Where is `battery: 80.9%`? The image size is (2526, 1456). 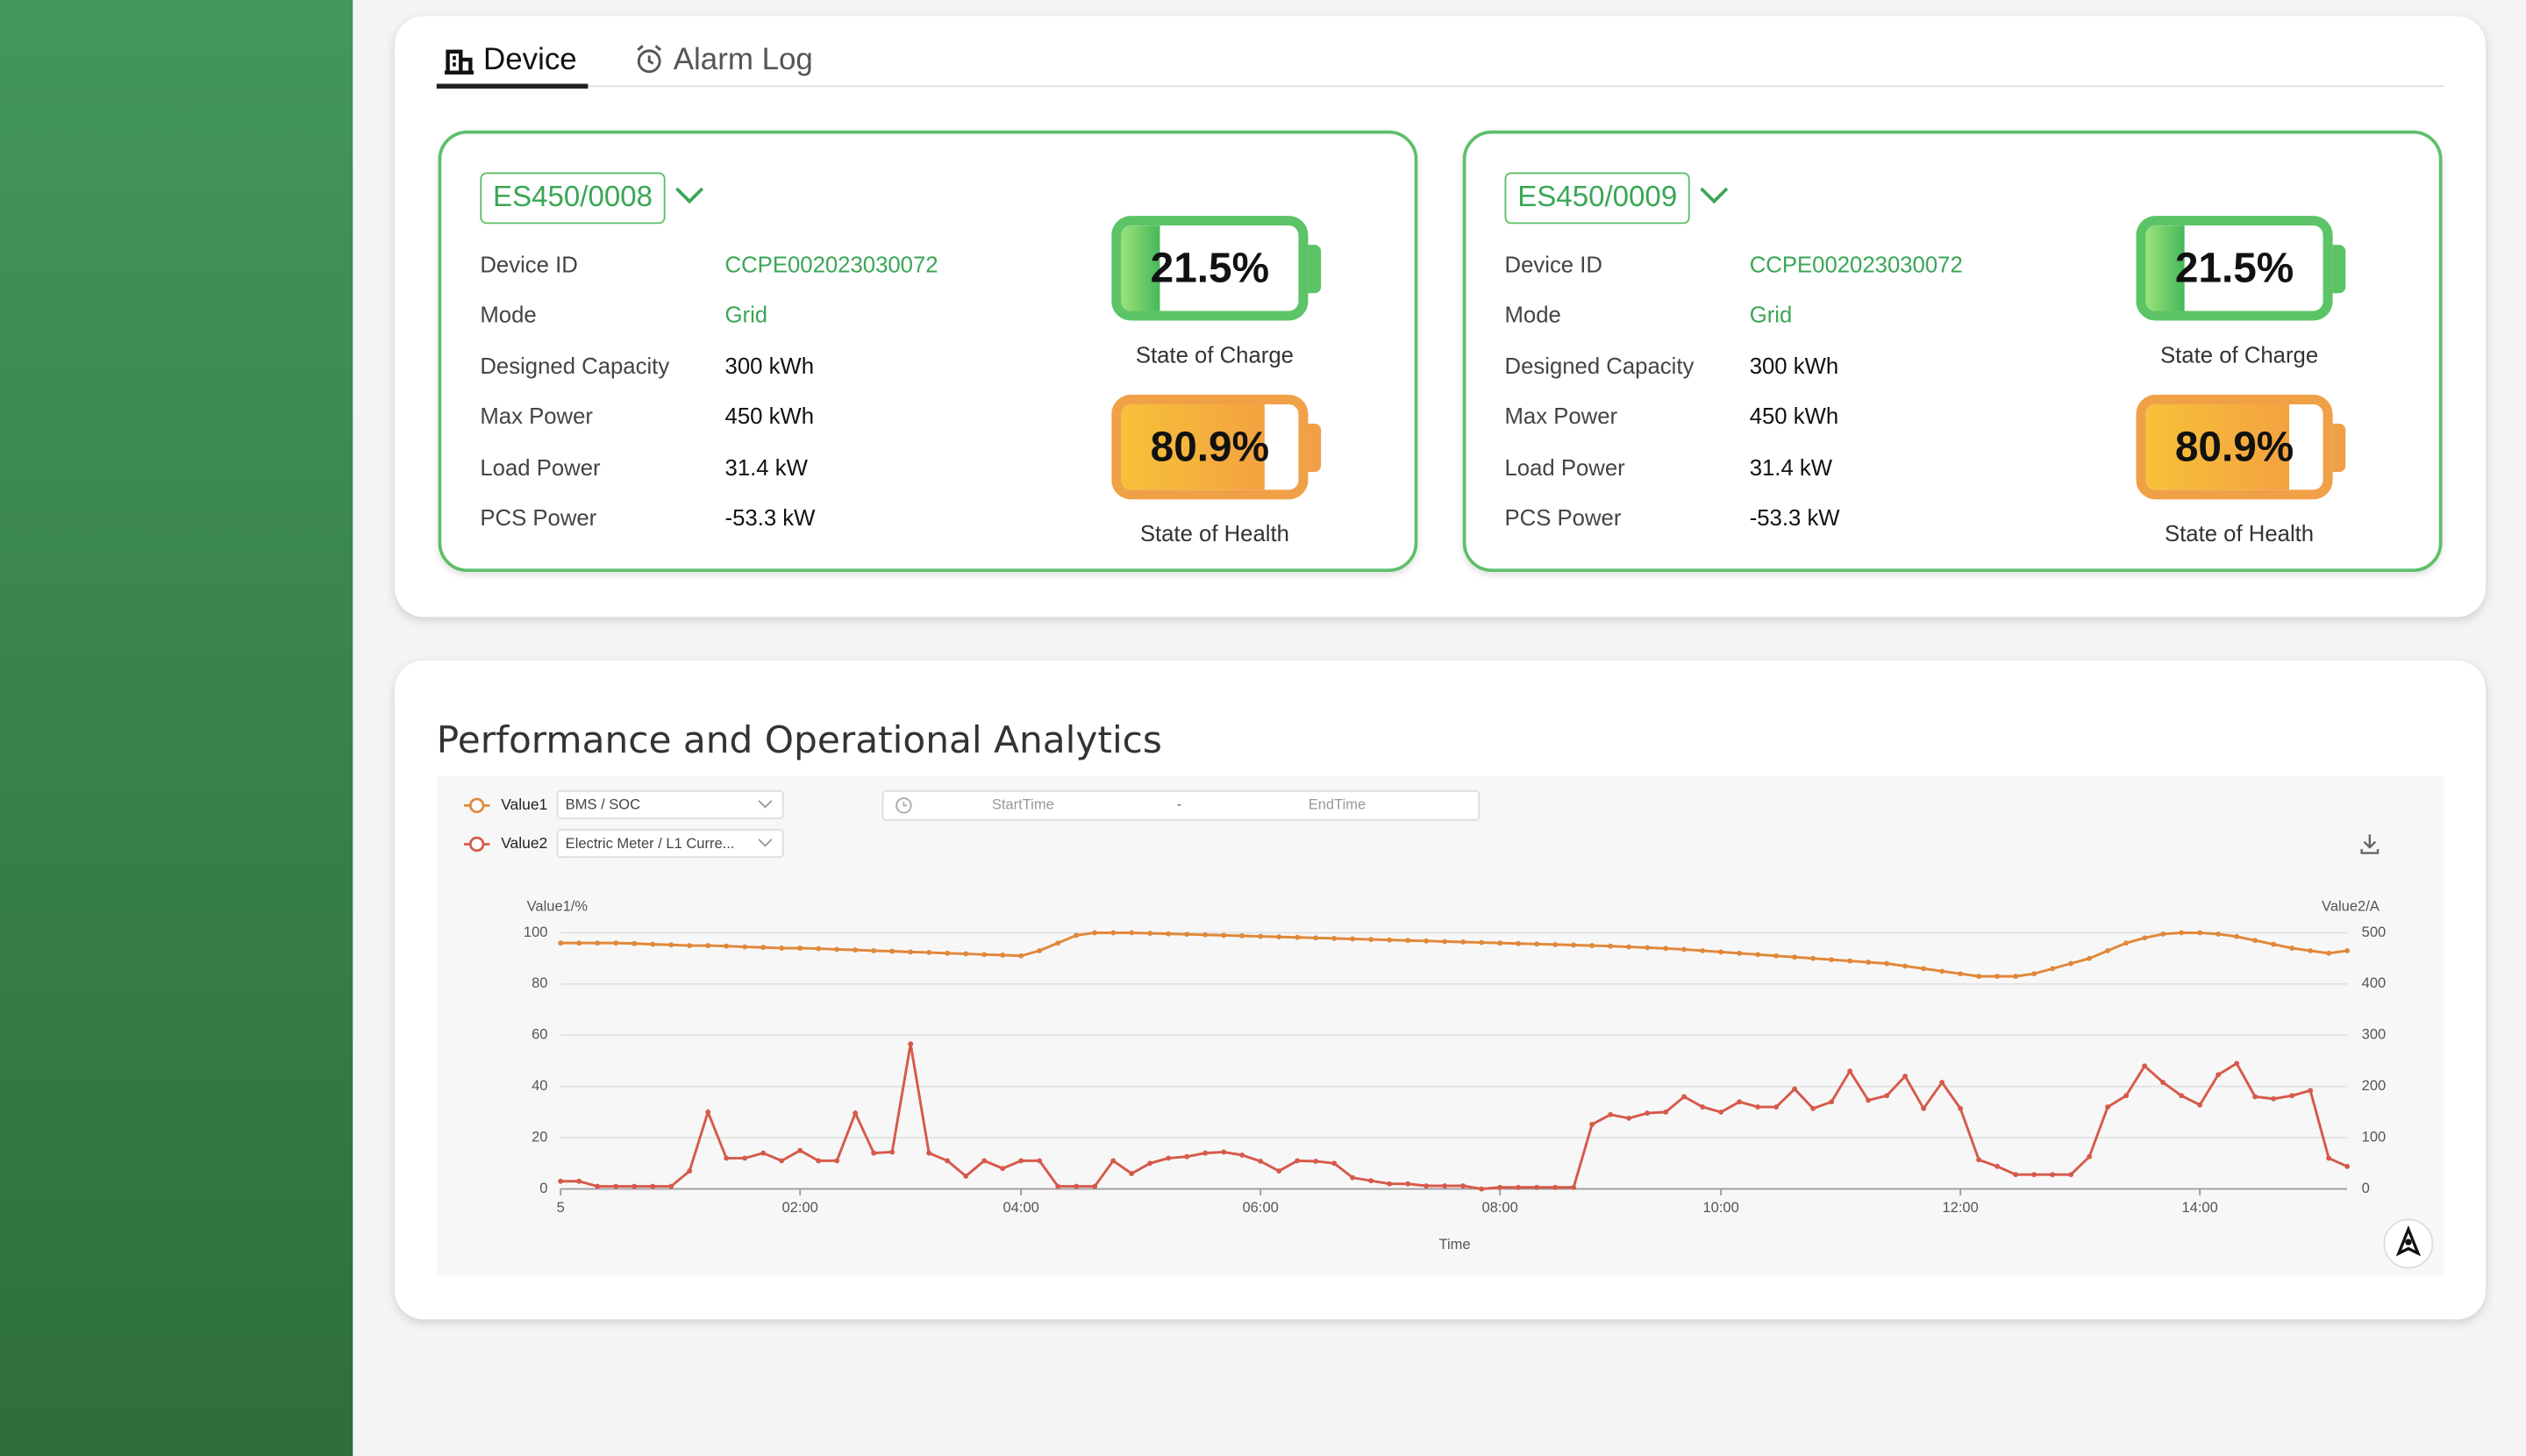 battery: 80.9% is located at coordinates (2234, 447).